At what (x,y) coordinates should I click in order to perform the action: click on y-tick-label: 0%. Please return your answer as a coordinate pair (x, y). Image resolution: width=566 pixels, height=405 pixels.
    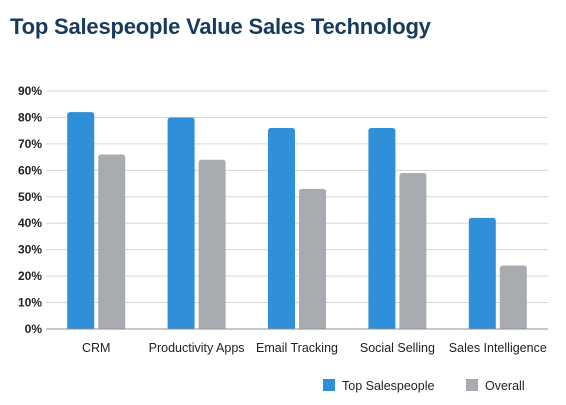
    Looking at the image, I should click on (34, 329).